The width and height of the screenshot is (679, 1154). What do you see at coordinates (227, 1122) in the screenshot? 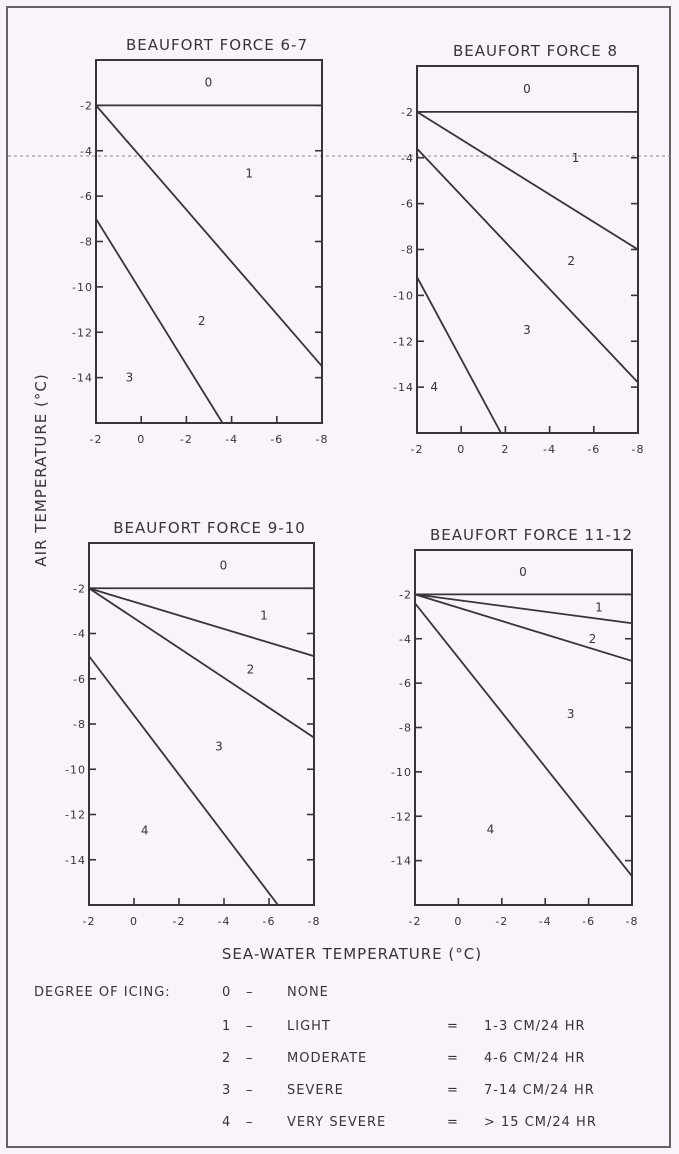
I see `legend-code: 4` at bounding box center [227, 1122].